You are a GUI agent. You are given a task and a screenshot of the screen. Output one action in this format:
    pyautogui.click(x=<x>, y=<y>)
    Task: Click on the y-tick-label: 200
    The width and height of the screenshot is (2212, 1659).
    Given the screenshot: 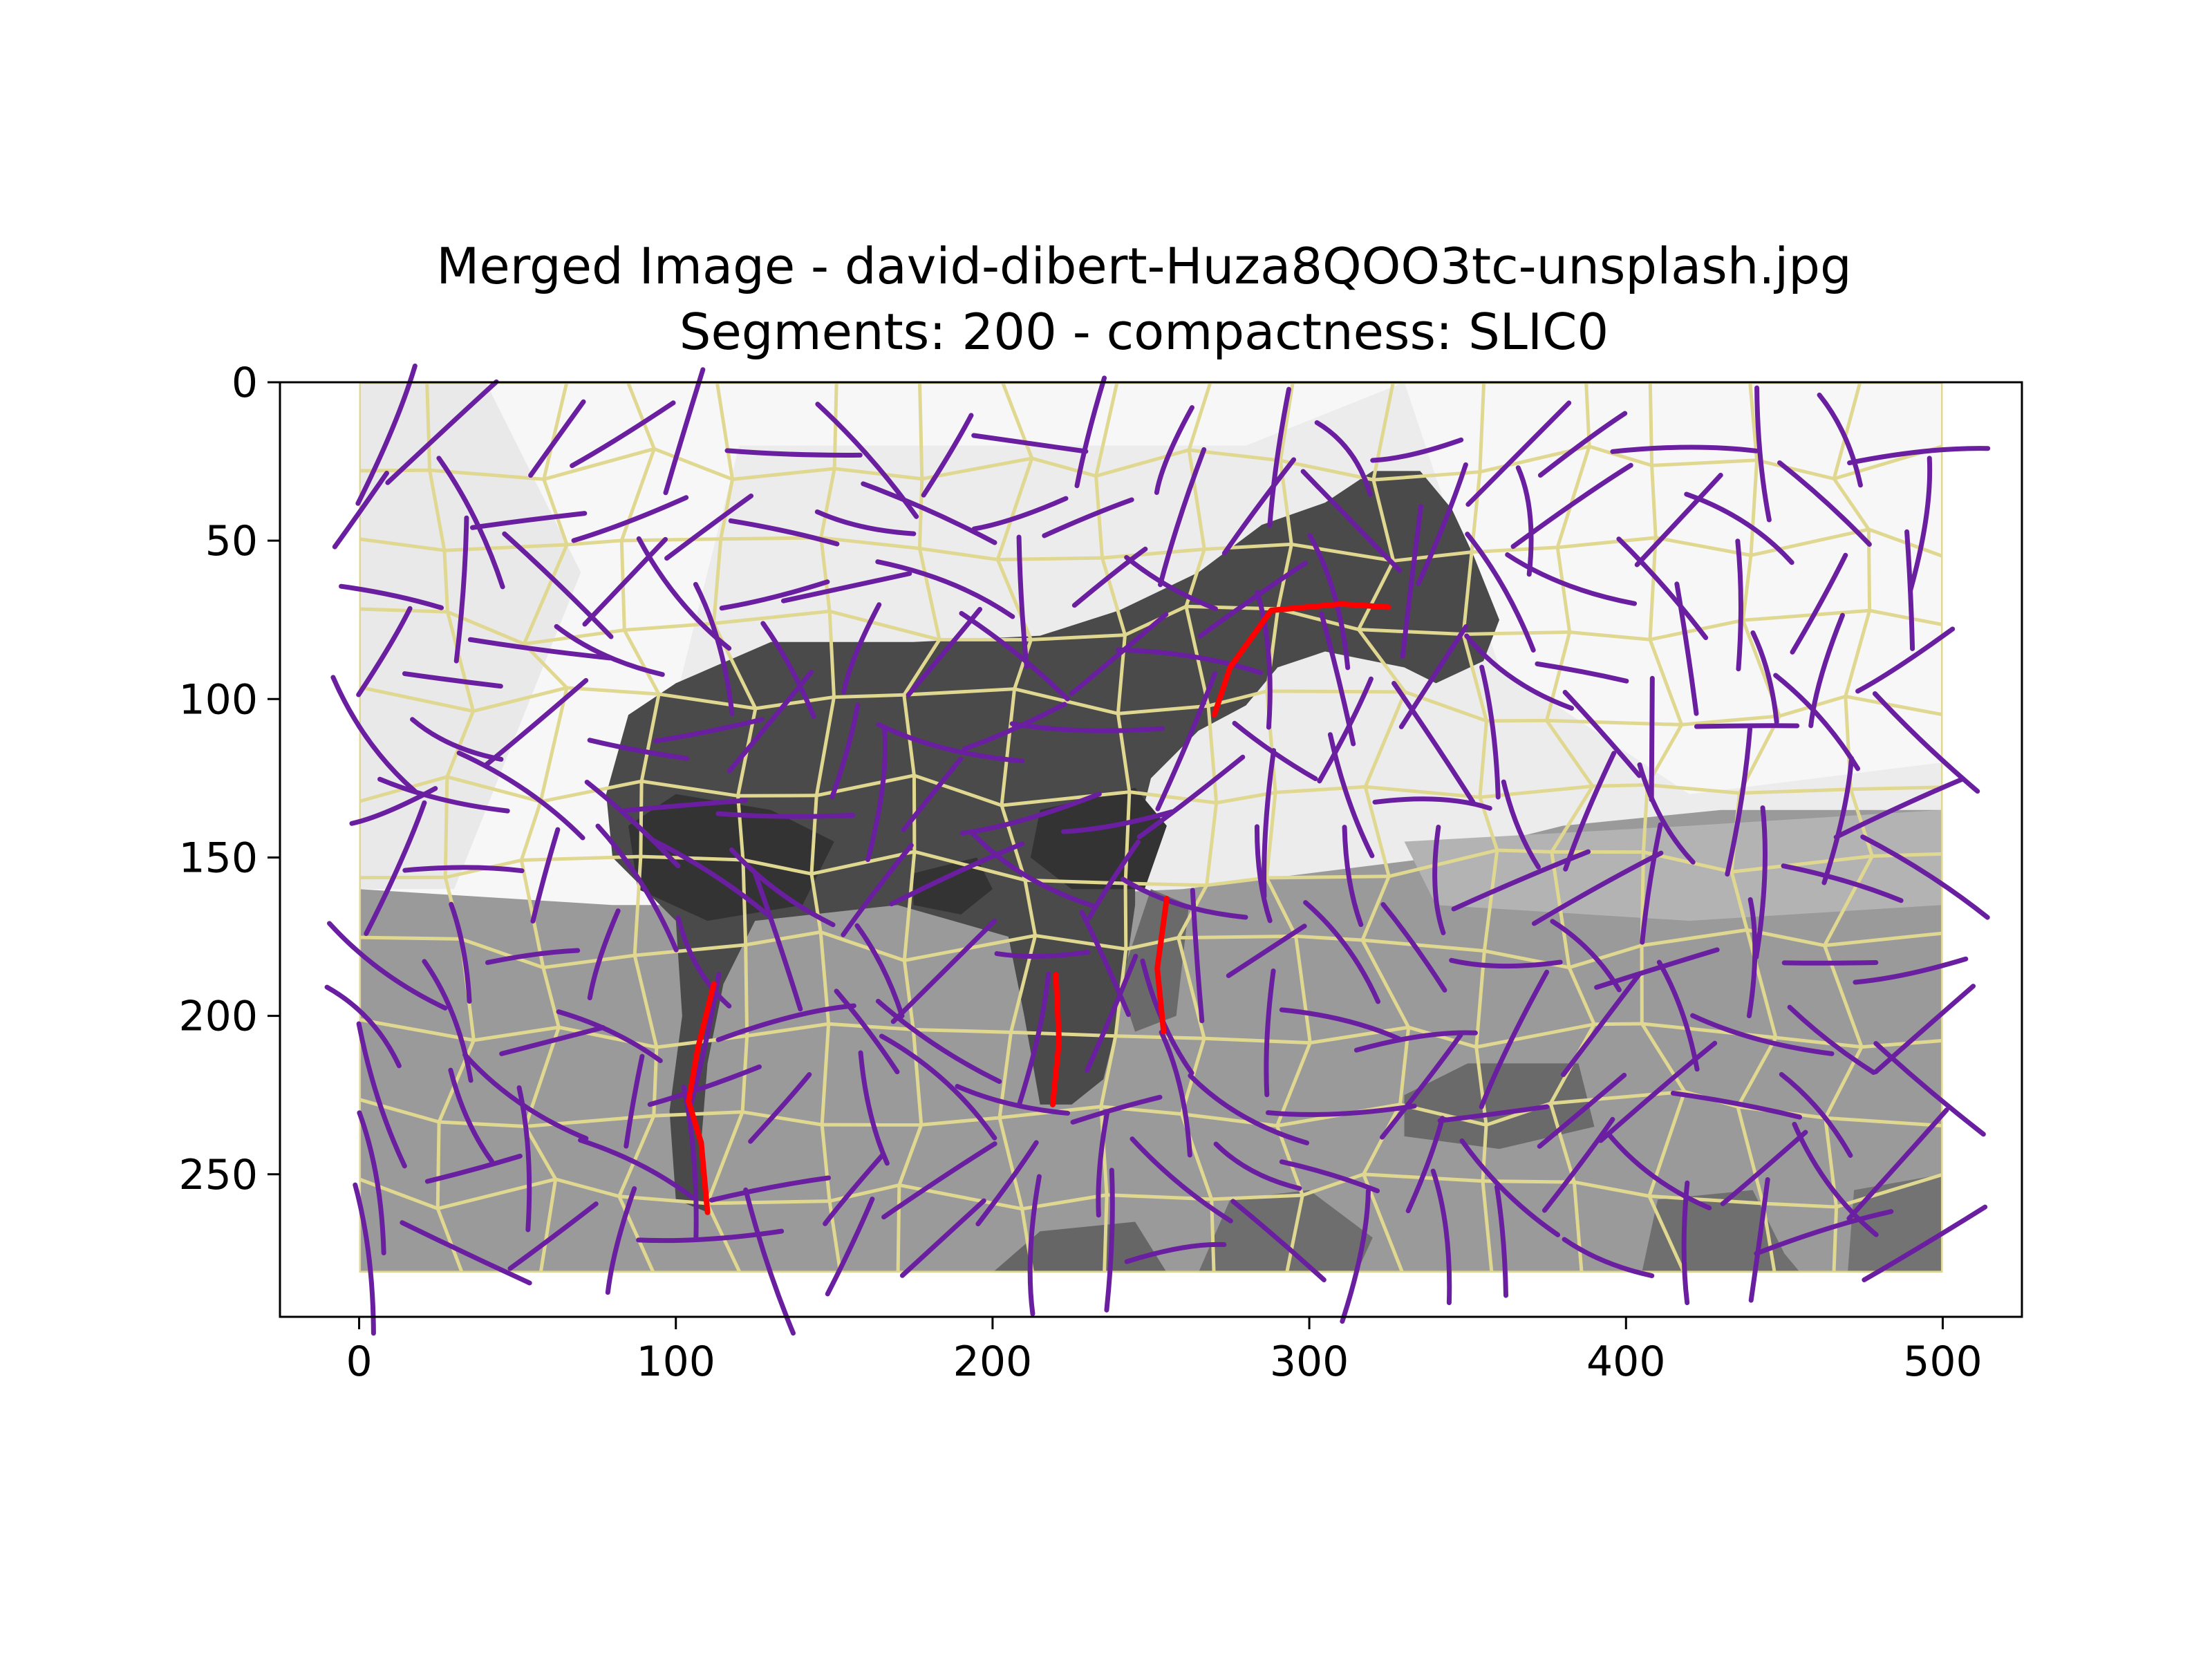 What is the action you would take?
    pyautogui.click(x=218, y=1017)
    